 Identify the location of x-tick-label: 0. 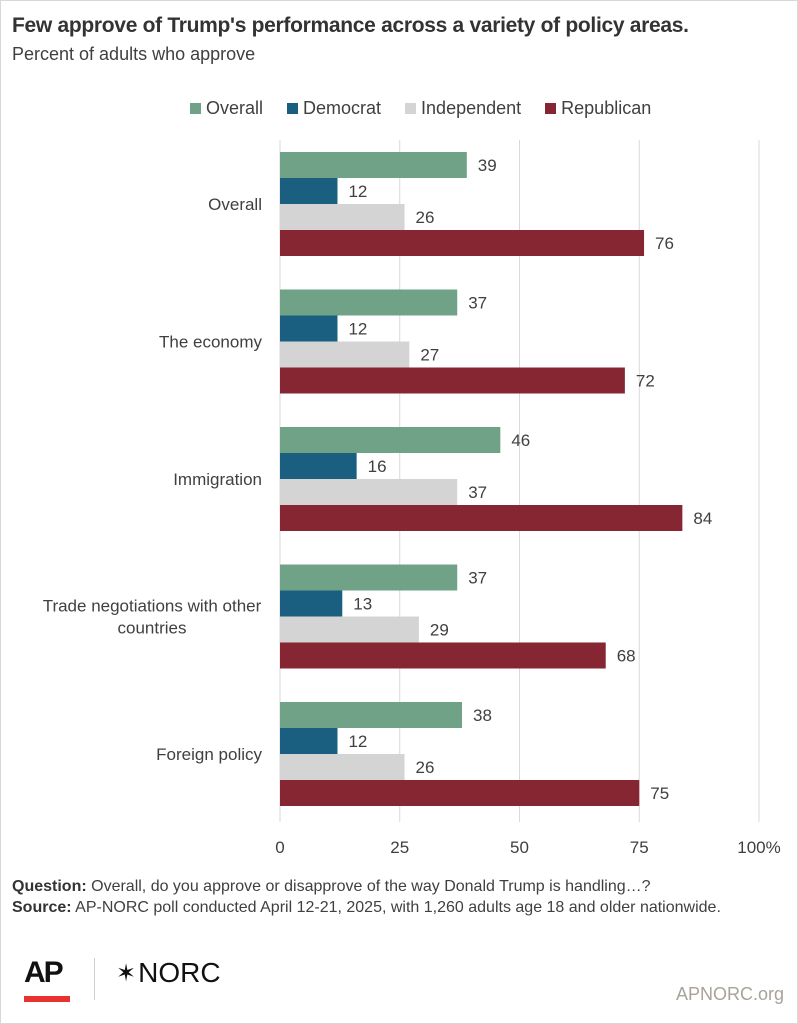
(279, 847).